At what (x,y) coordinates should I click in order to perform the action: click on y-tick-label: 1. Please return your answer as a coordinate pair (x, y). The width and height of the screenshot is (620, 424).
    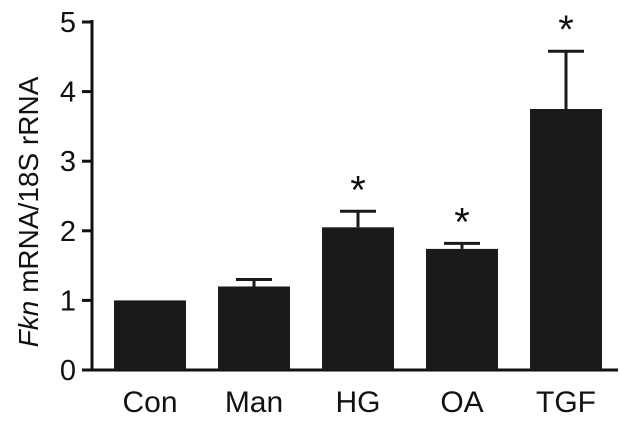
    Looking at the image, I should click on (68, 301).